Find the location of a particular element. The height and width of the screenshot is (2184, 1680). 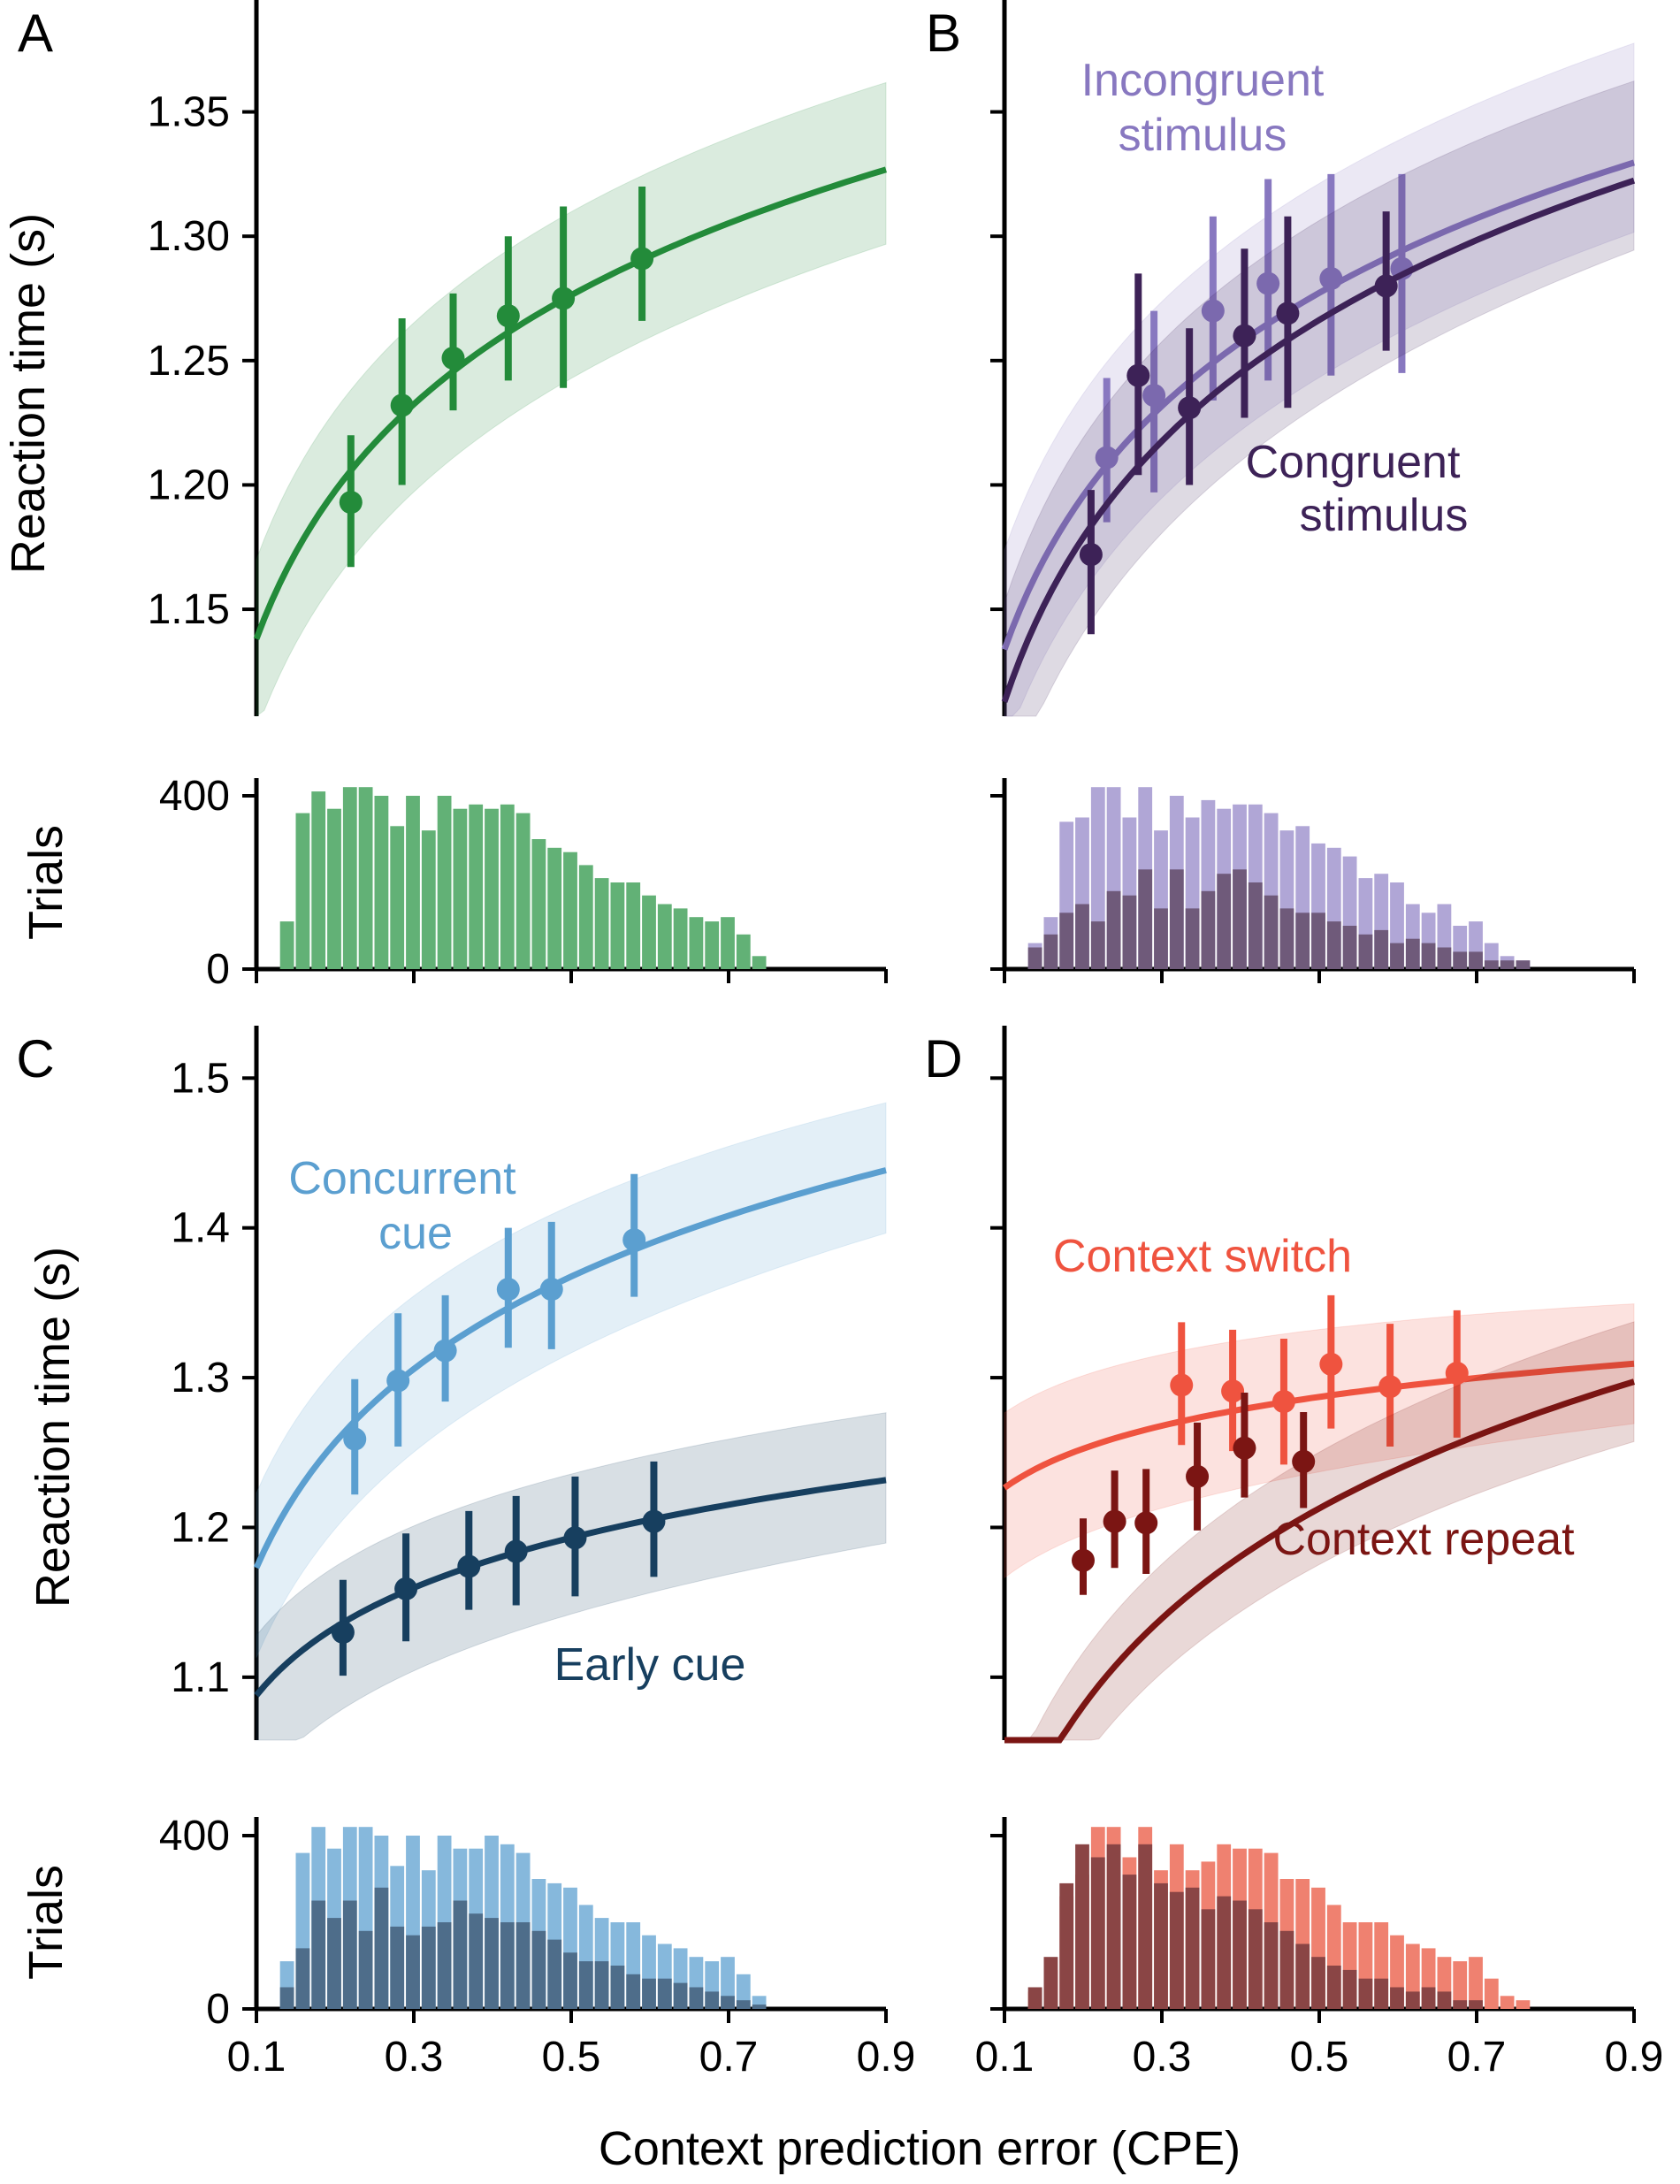

histogram-D: 0.1 0.3 0.5 0.7 0.9 is located at coordinates (1319, 1949).